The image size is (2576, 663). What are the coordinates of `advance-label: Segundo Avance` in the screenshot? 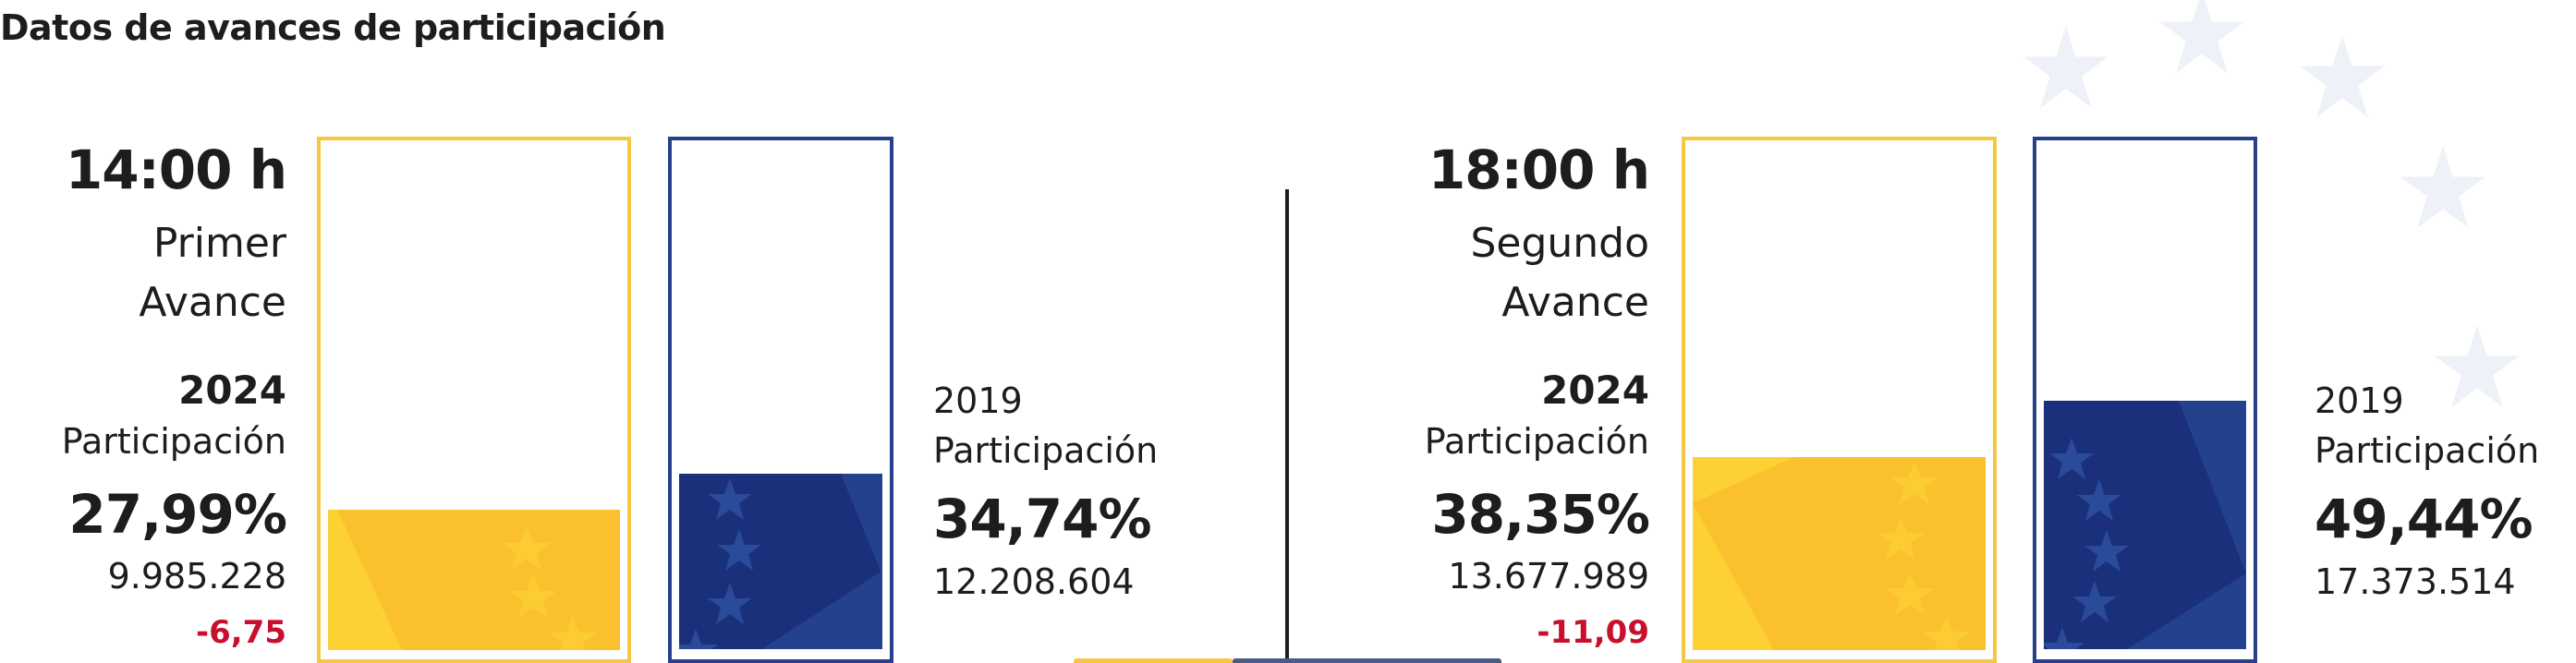 It's located at (1559, 273).